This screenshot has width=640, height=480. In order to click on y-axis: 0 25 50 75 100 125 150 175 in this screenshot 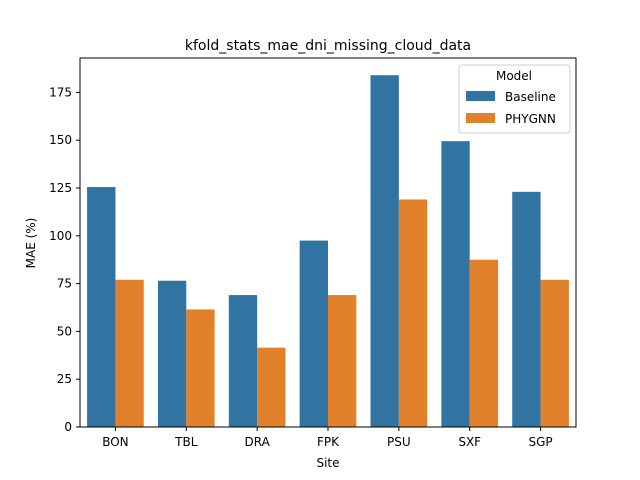, I will do `click(64, 259)`.